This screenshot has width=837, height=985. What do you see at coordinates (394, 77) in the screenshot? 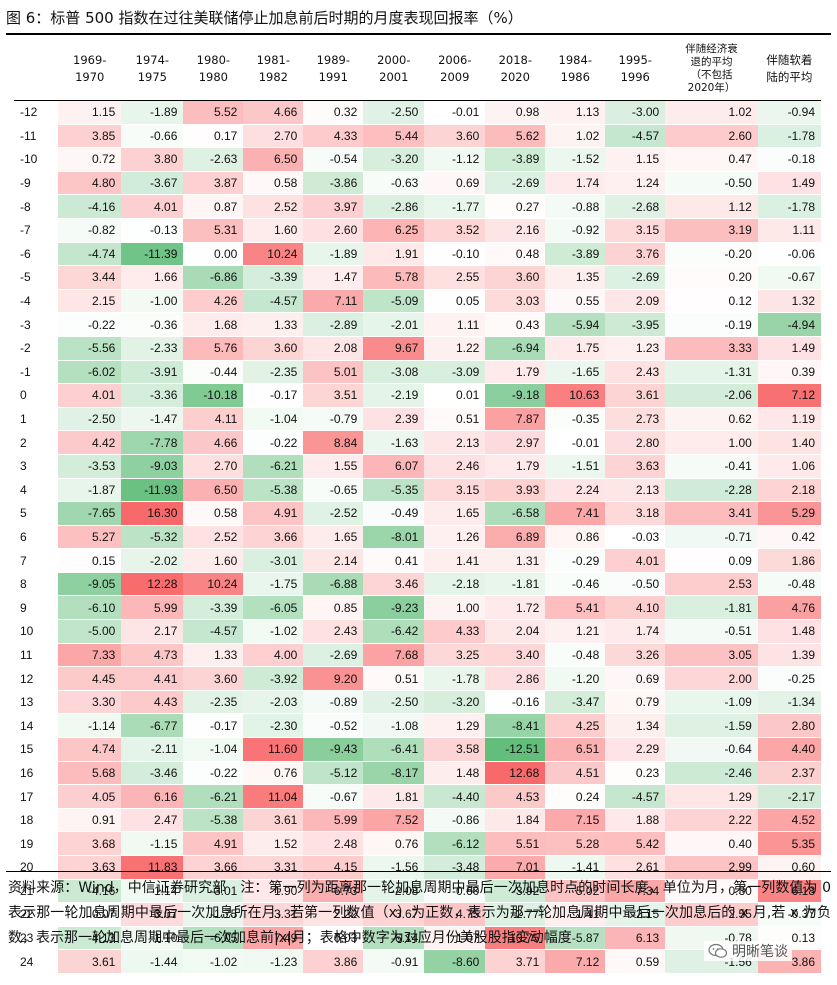
I see `header-line: 2001` at bounding box center [394, 77].